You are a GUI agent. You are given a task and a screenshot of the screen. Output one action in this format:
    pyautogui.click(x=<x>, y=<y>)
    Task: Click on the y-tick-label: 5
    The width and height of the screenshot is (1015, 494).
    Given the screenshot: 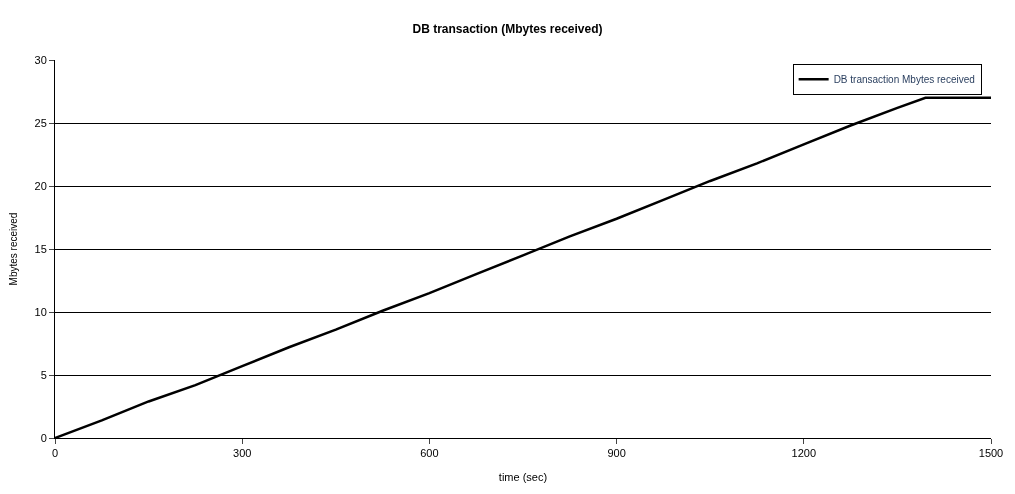 What is the action you would take?
    pyautogui.click(x=43, y=374)
    